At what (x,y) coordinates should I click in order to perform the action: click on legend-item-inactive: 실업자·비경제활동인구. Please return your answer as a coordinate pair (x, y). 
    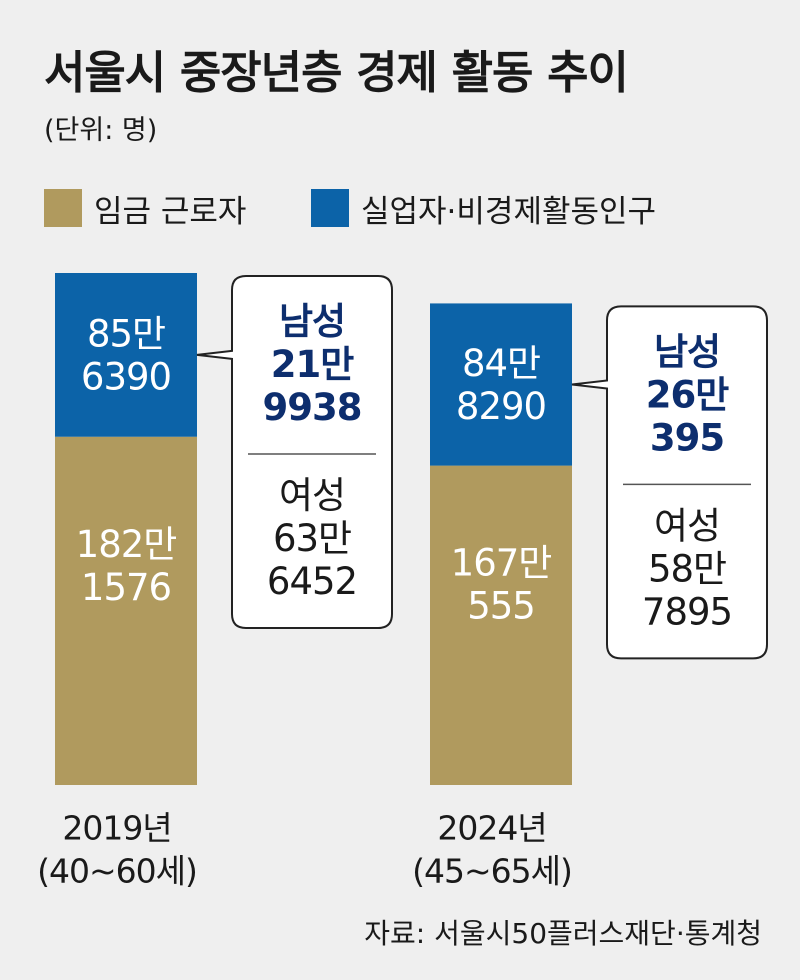
    Looking at the image, I should click on (484, 209).